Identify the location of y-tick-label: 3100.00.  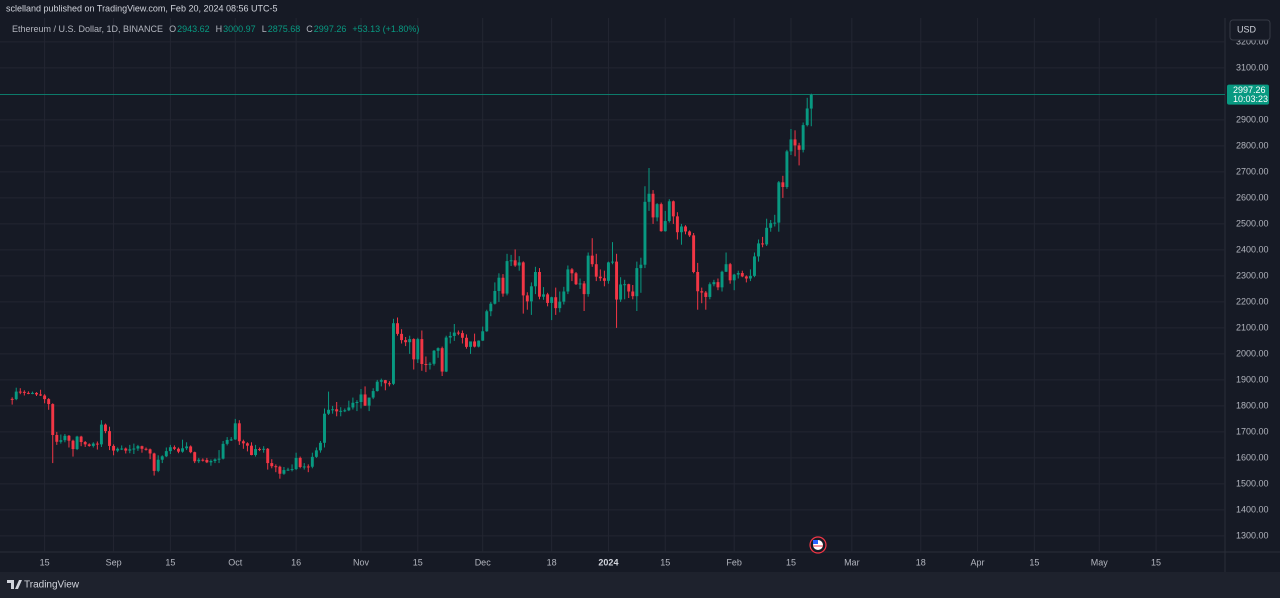
(1252, 67).